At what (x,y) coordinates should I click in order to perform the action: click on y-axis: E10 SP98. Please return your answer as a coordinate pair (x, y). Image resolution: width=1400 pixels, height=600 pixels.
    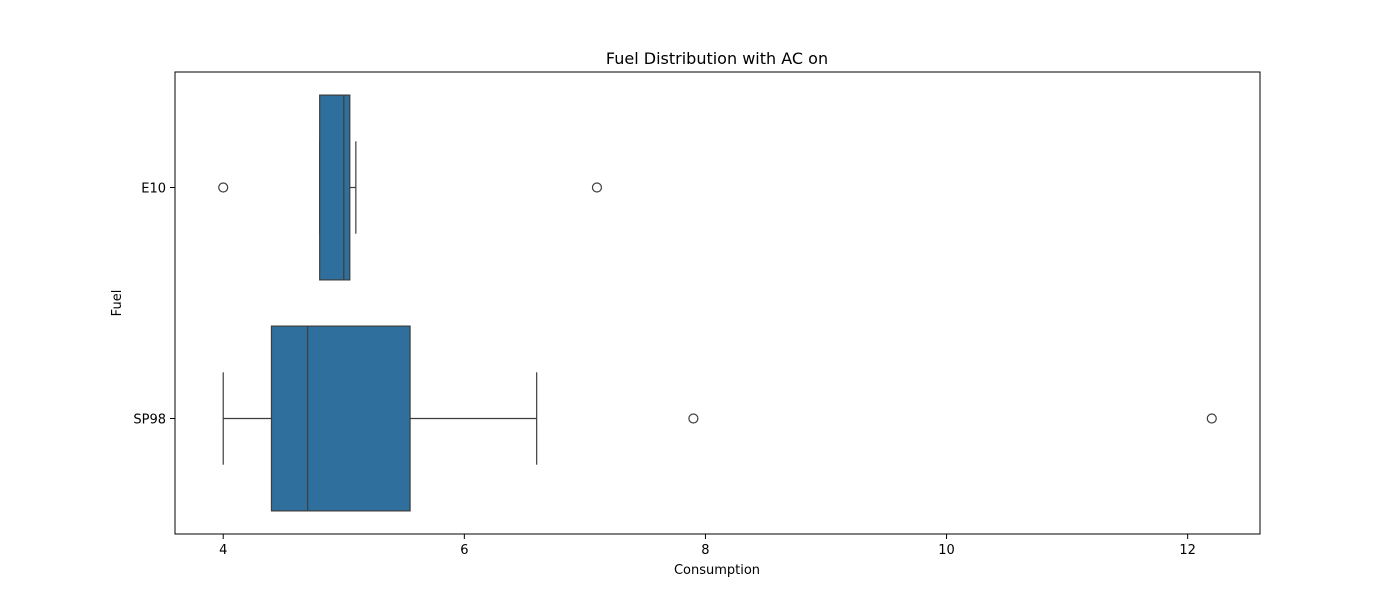
    Looking at the image, I should click on (154, 305).